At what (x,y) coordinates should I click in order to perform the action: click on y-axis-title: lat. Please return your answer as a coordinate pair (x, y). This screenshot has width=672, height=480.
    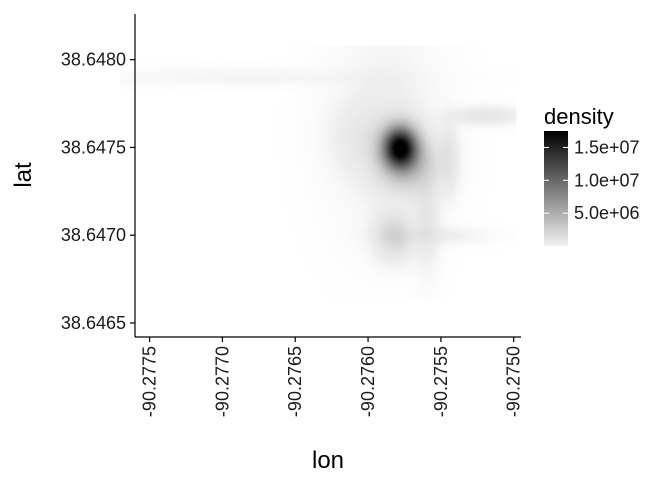
    Looking at the image, I should click on (23, 175).